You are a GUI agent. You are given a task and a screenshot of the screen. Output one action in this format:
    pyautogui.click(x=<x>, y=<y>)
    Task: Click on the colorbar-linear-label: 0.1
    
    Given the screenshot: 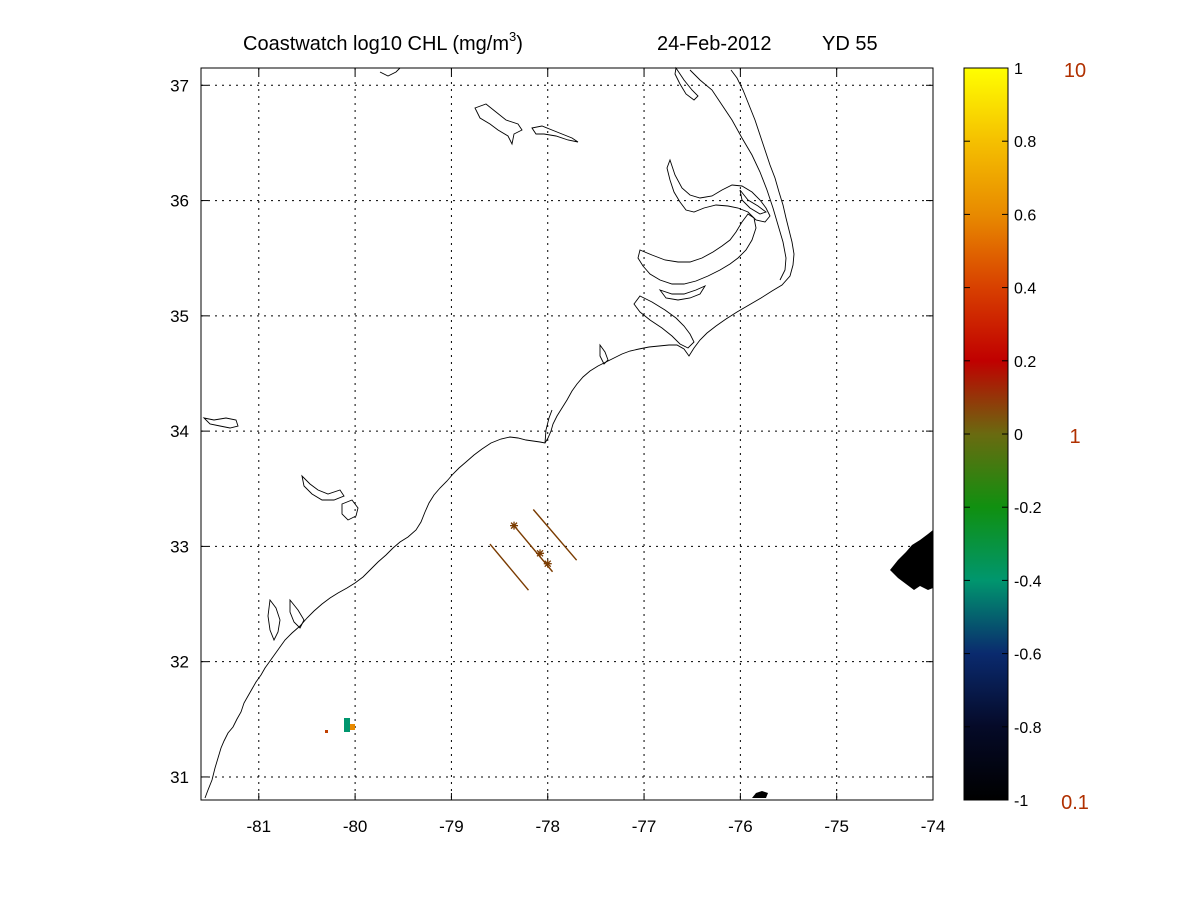 What is the action you would take?
    pyautogui.click(x=1075, y=803)
    